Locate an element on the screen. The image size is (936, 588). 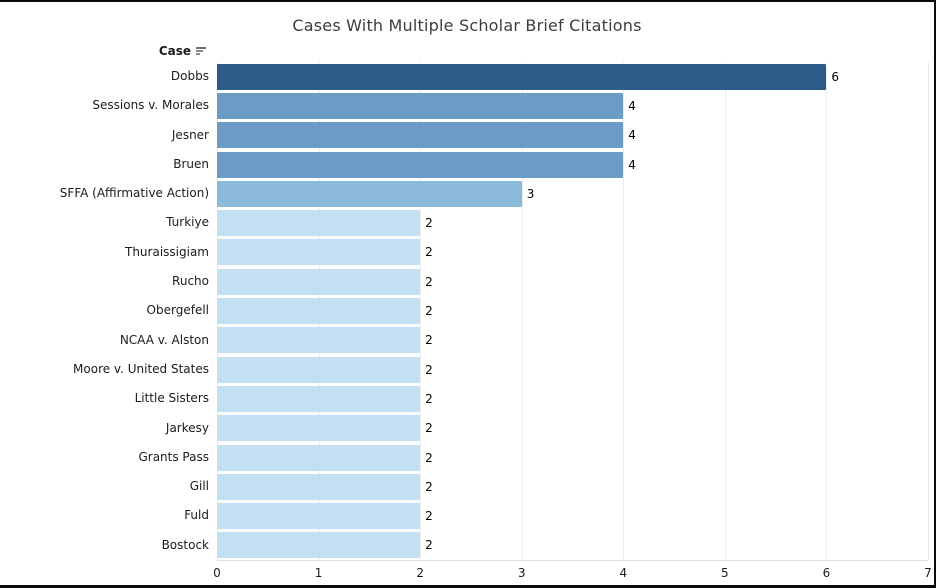
row-label: Moore v. United States is located at coordinates (141, 368).